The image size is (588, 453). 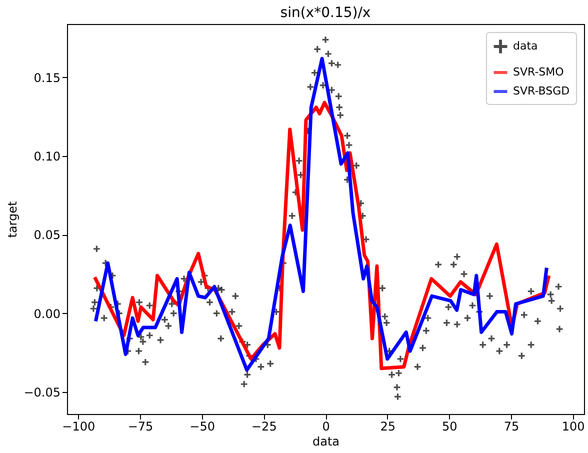 I want to click on x-tick-label: 75, so click(x=512, y=427).